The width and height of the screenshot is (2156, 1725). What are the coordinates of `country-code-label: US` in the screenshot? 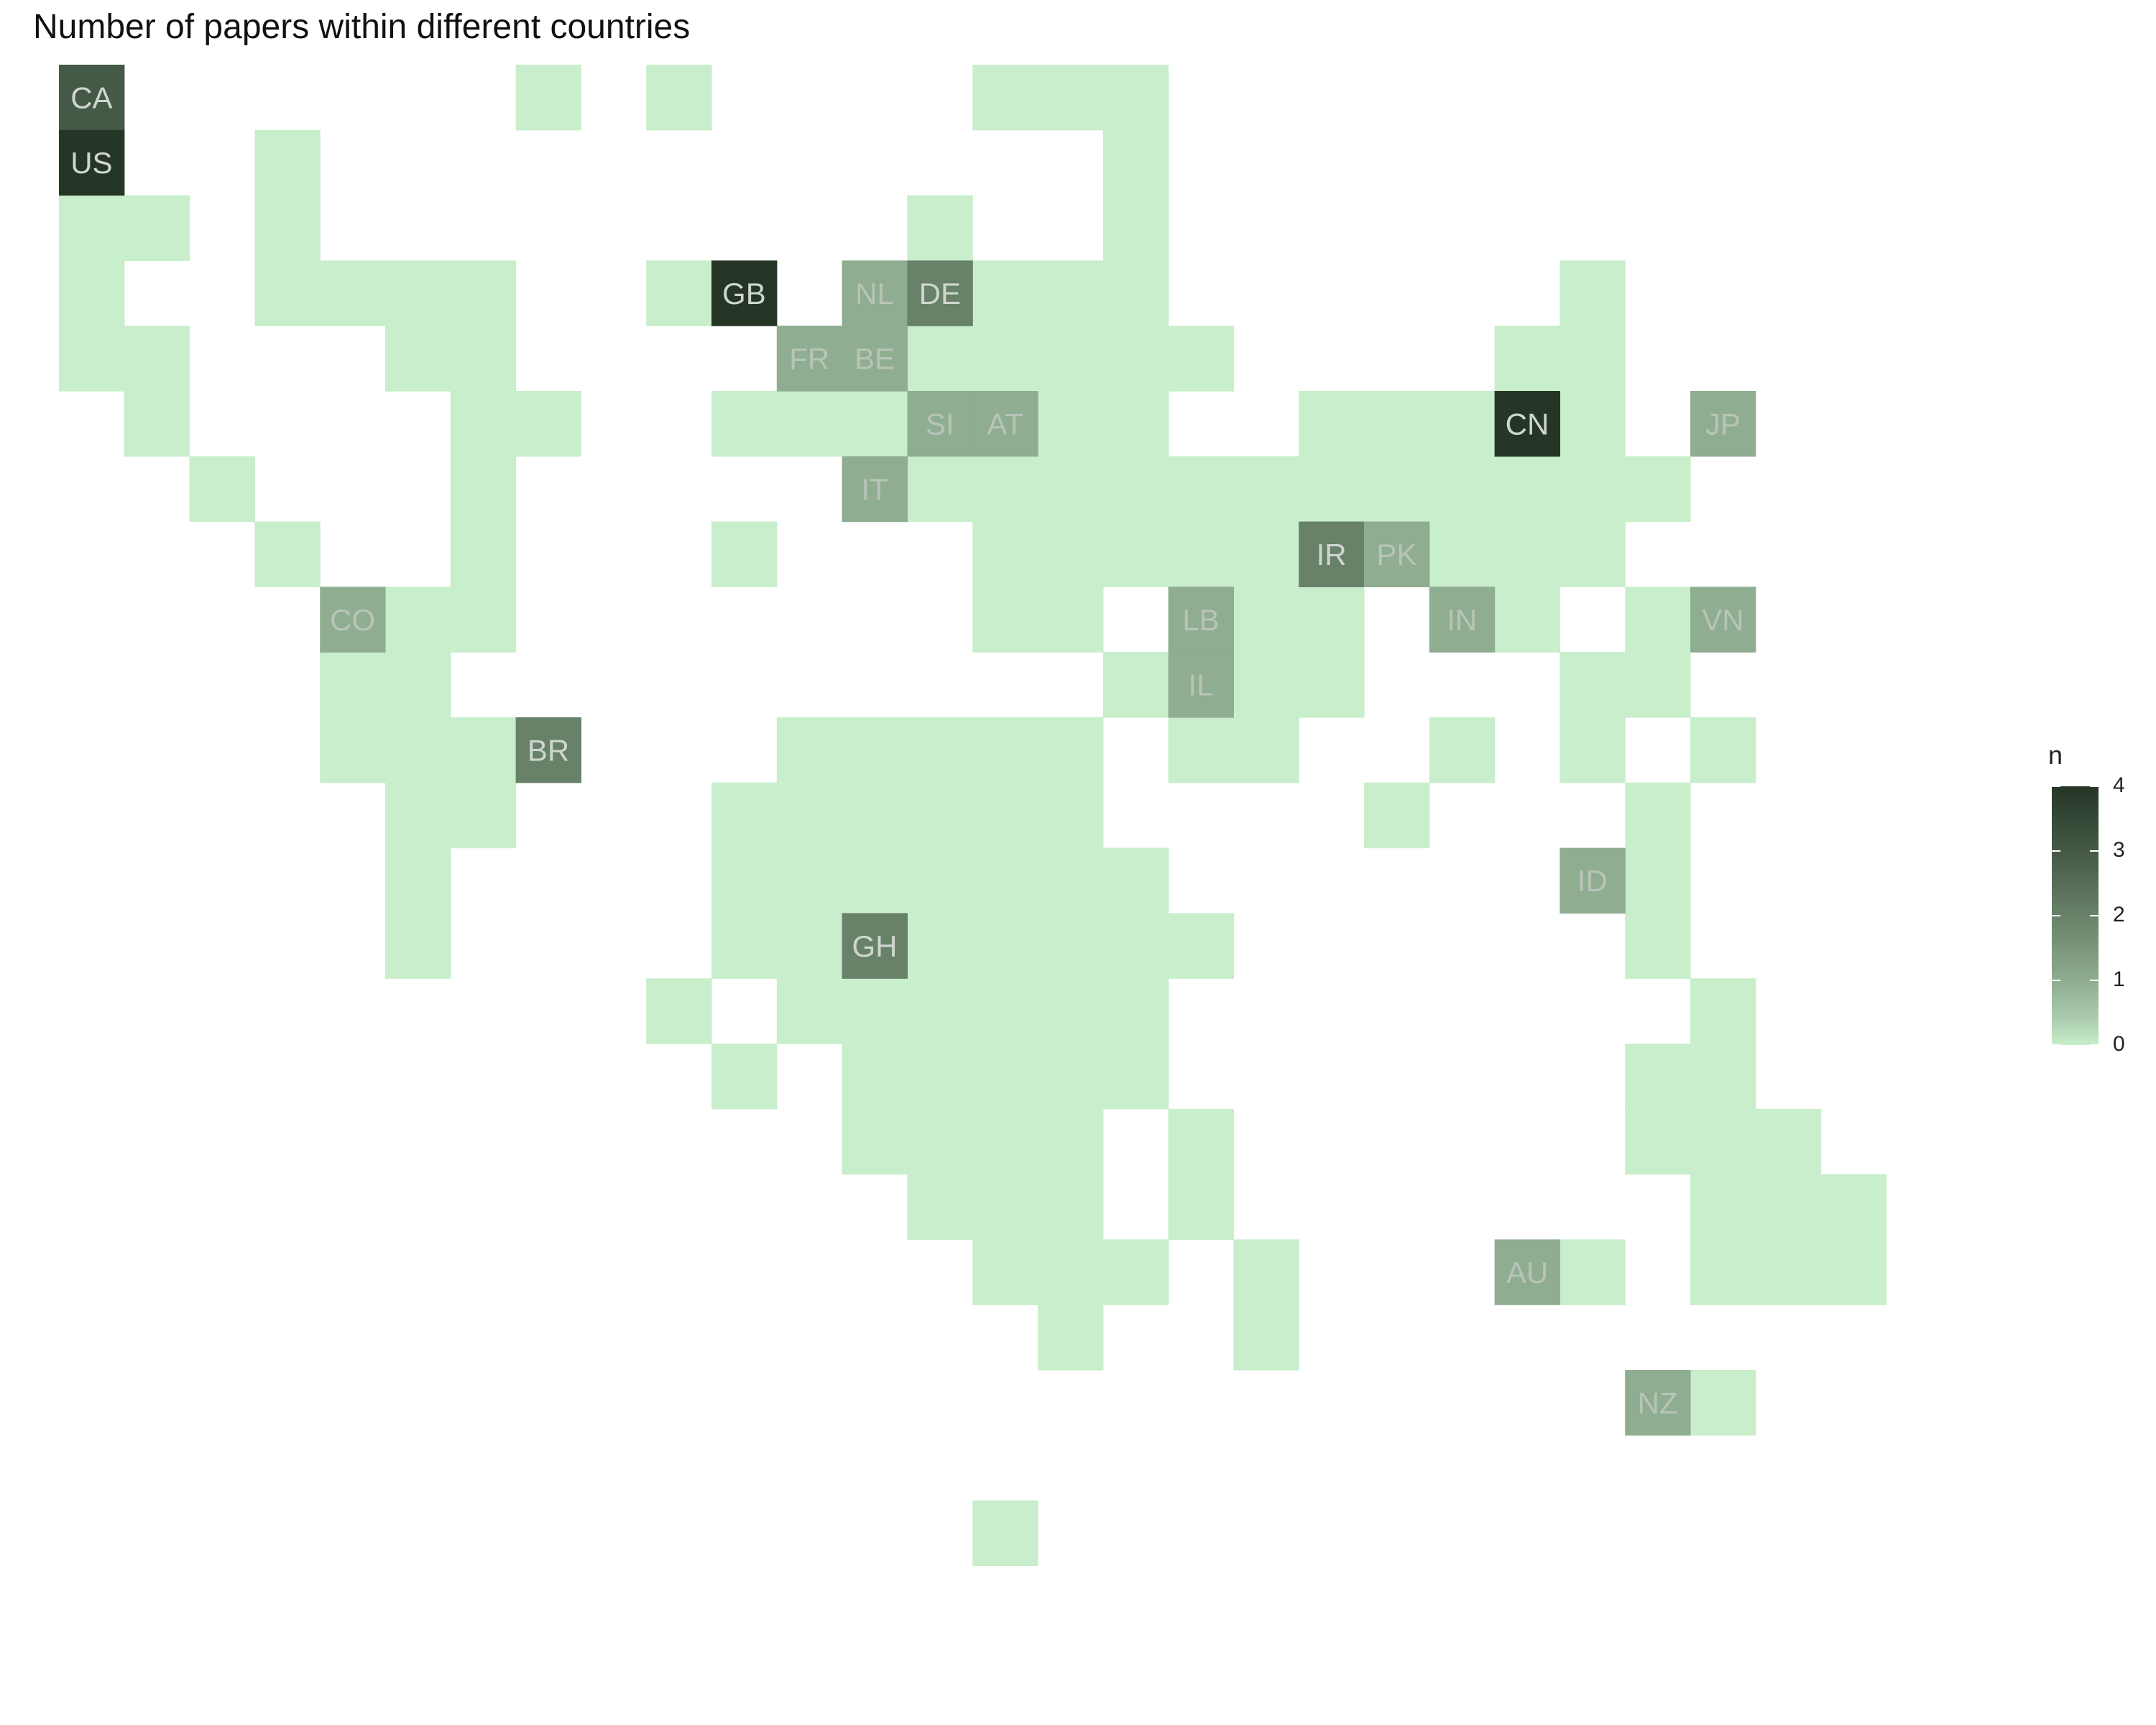 It's located at (91, 163).